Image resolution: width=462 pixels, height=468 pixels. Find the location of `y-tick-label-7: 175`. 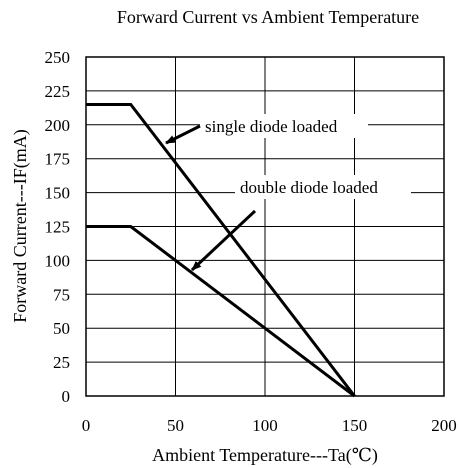

y-tick-label-7: 175 is located at coordinates (58, 159).